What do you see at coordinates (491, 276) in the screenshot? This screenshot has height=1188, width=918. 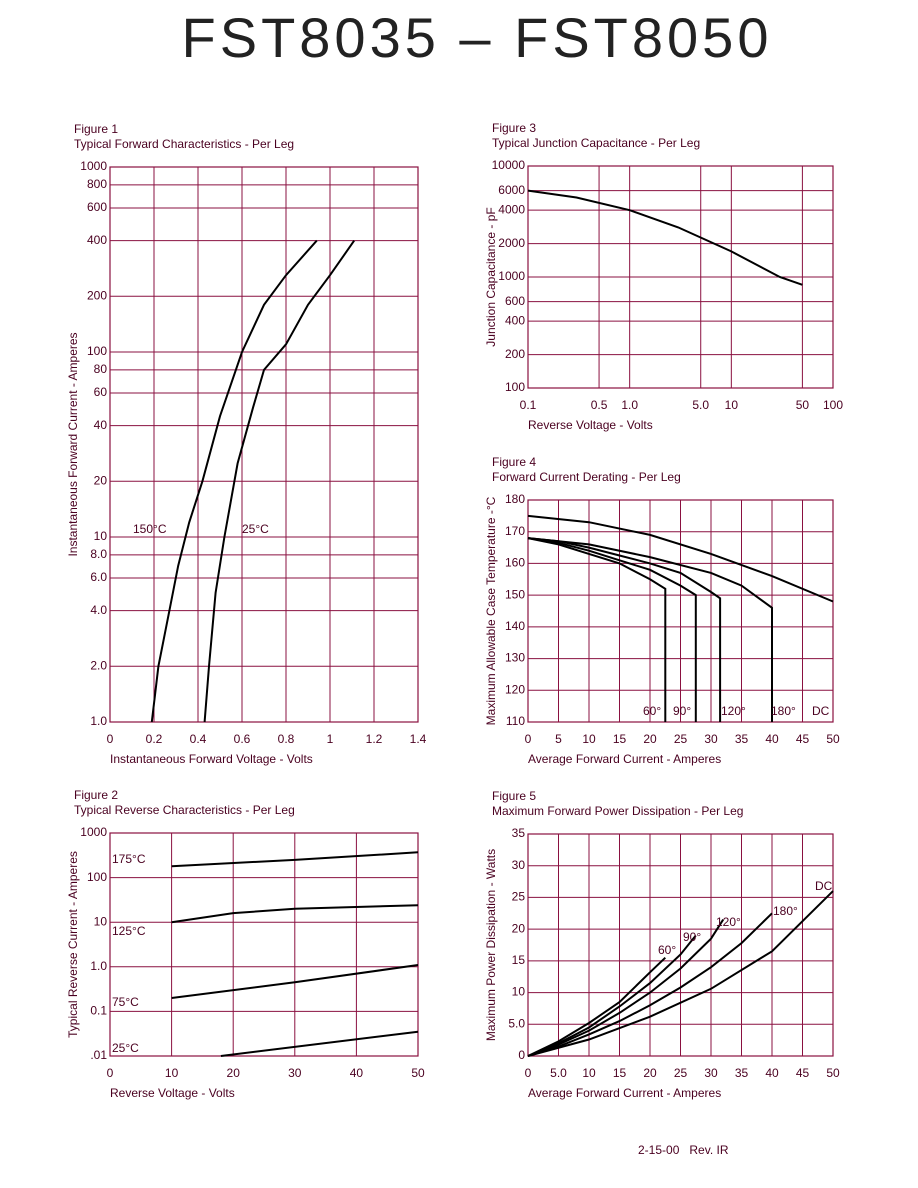 I see `y-axis-label: Junction Capacitance - pF` at bounding box center [491, 276].